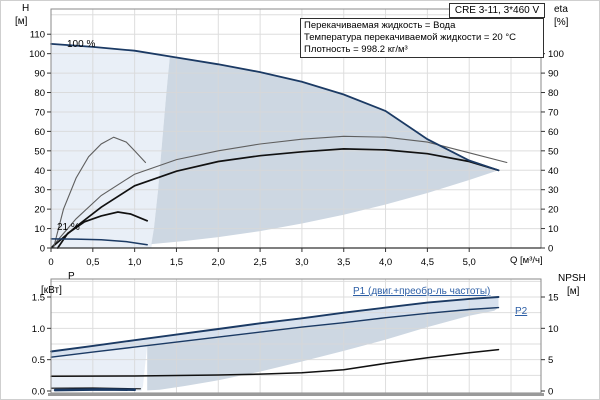 The image size is (600, 400). I want to click on tick-label-left: 110, so click(37, 35).